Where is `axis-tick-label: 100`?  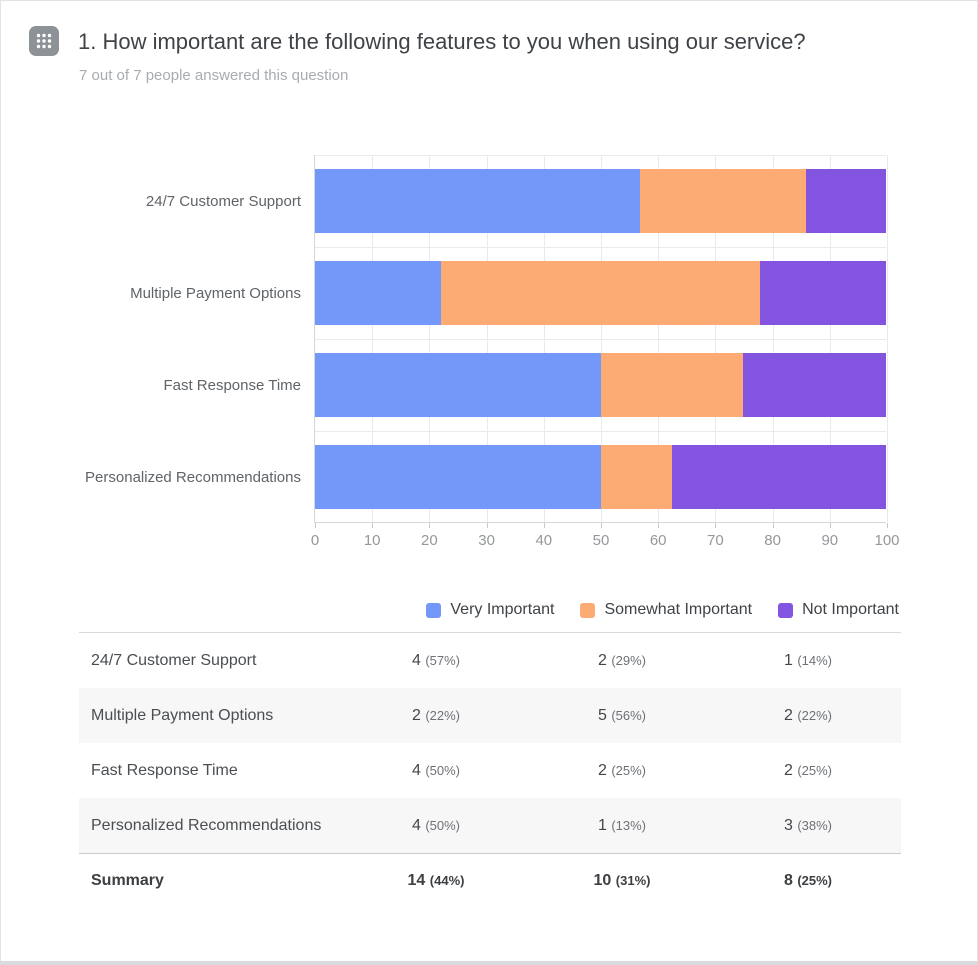 axis-tick-label: 100 is located at coordinates (887, 540).